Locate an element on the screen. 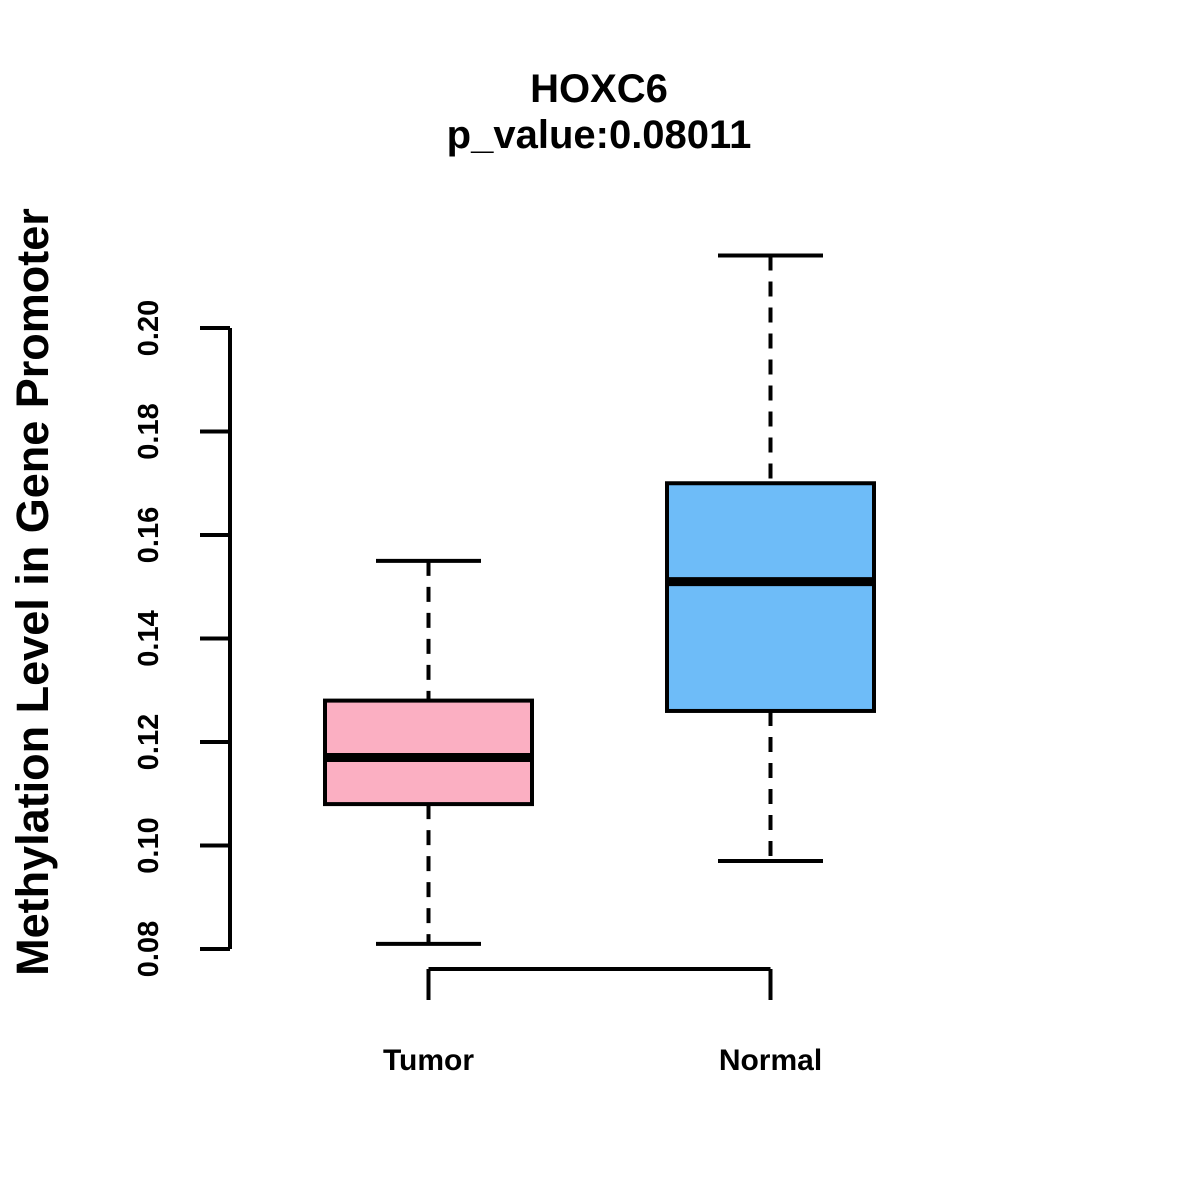 The height and width of the screenshot is (1200, 1200). y-tick-label: 0.20 is located at coordinates (149, 328).